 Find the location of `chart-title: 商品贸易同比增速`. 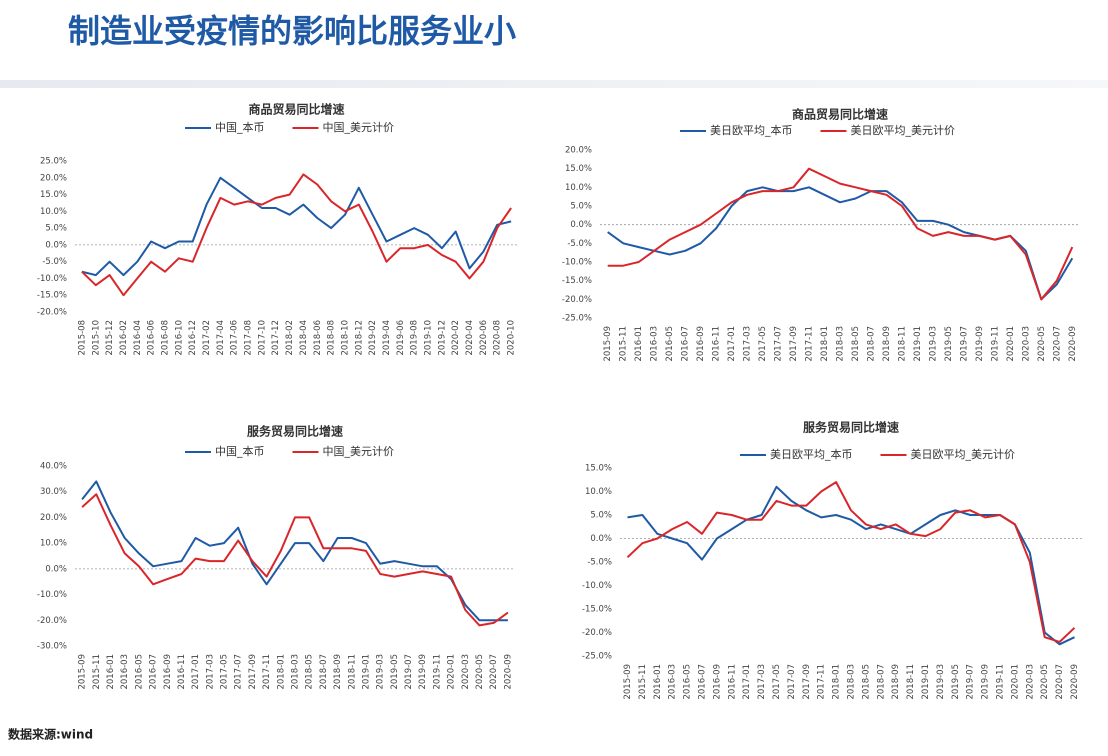

chart-title: 商品贸易同比增速 is located at coordinates (296, 109).